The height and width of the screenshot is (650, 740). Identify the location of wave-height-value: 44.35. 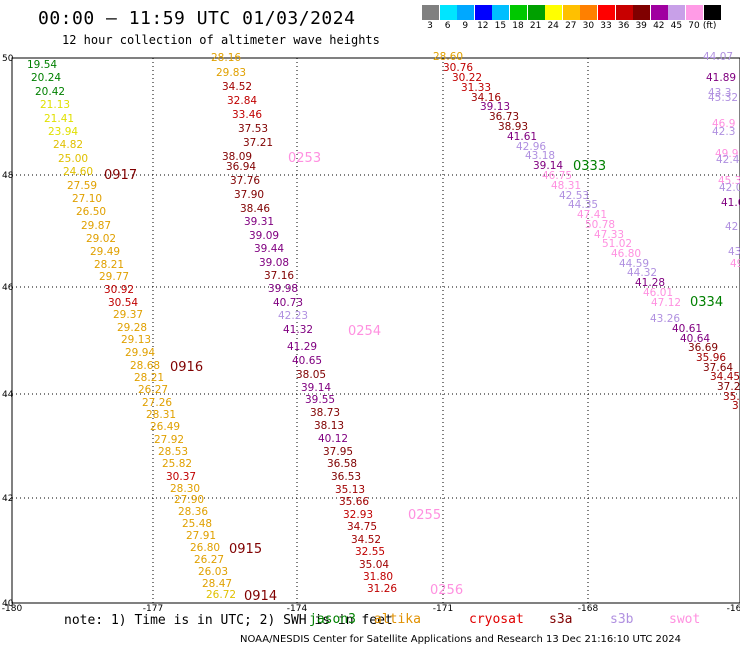
(583, 205).